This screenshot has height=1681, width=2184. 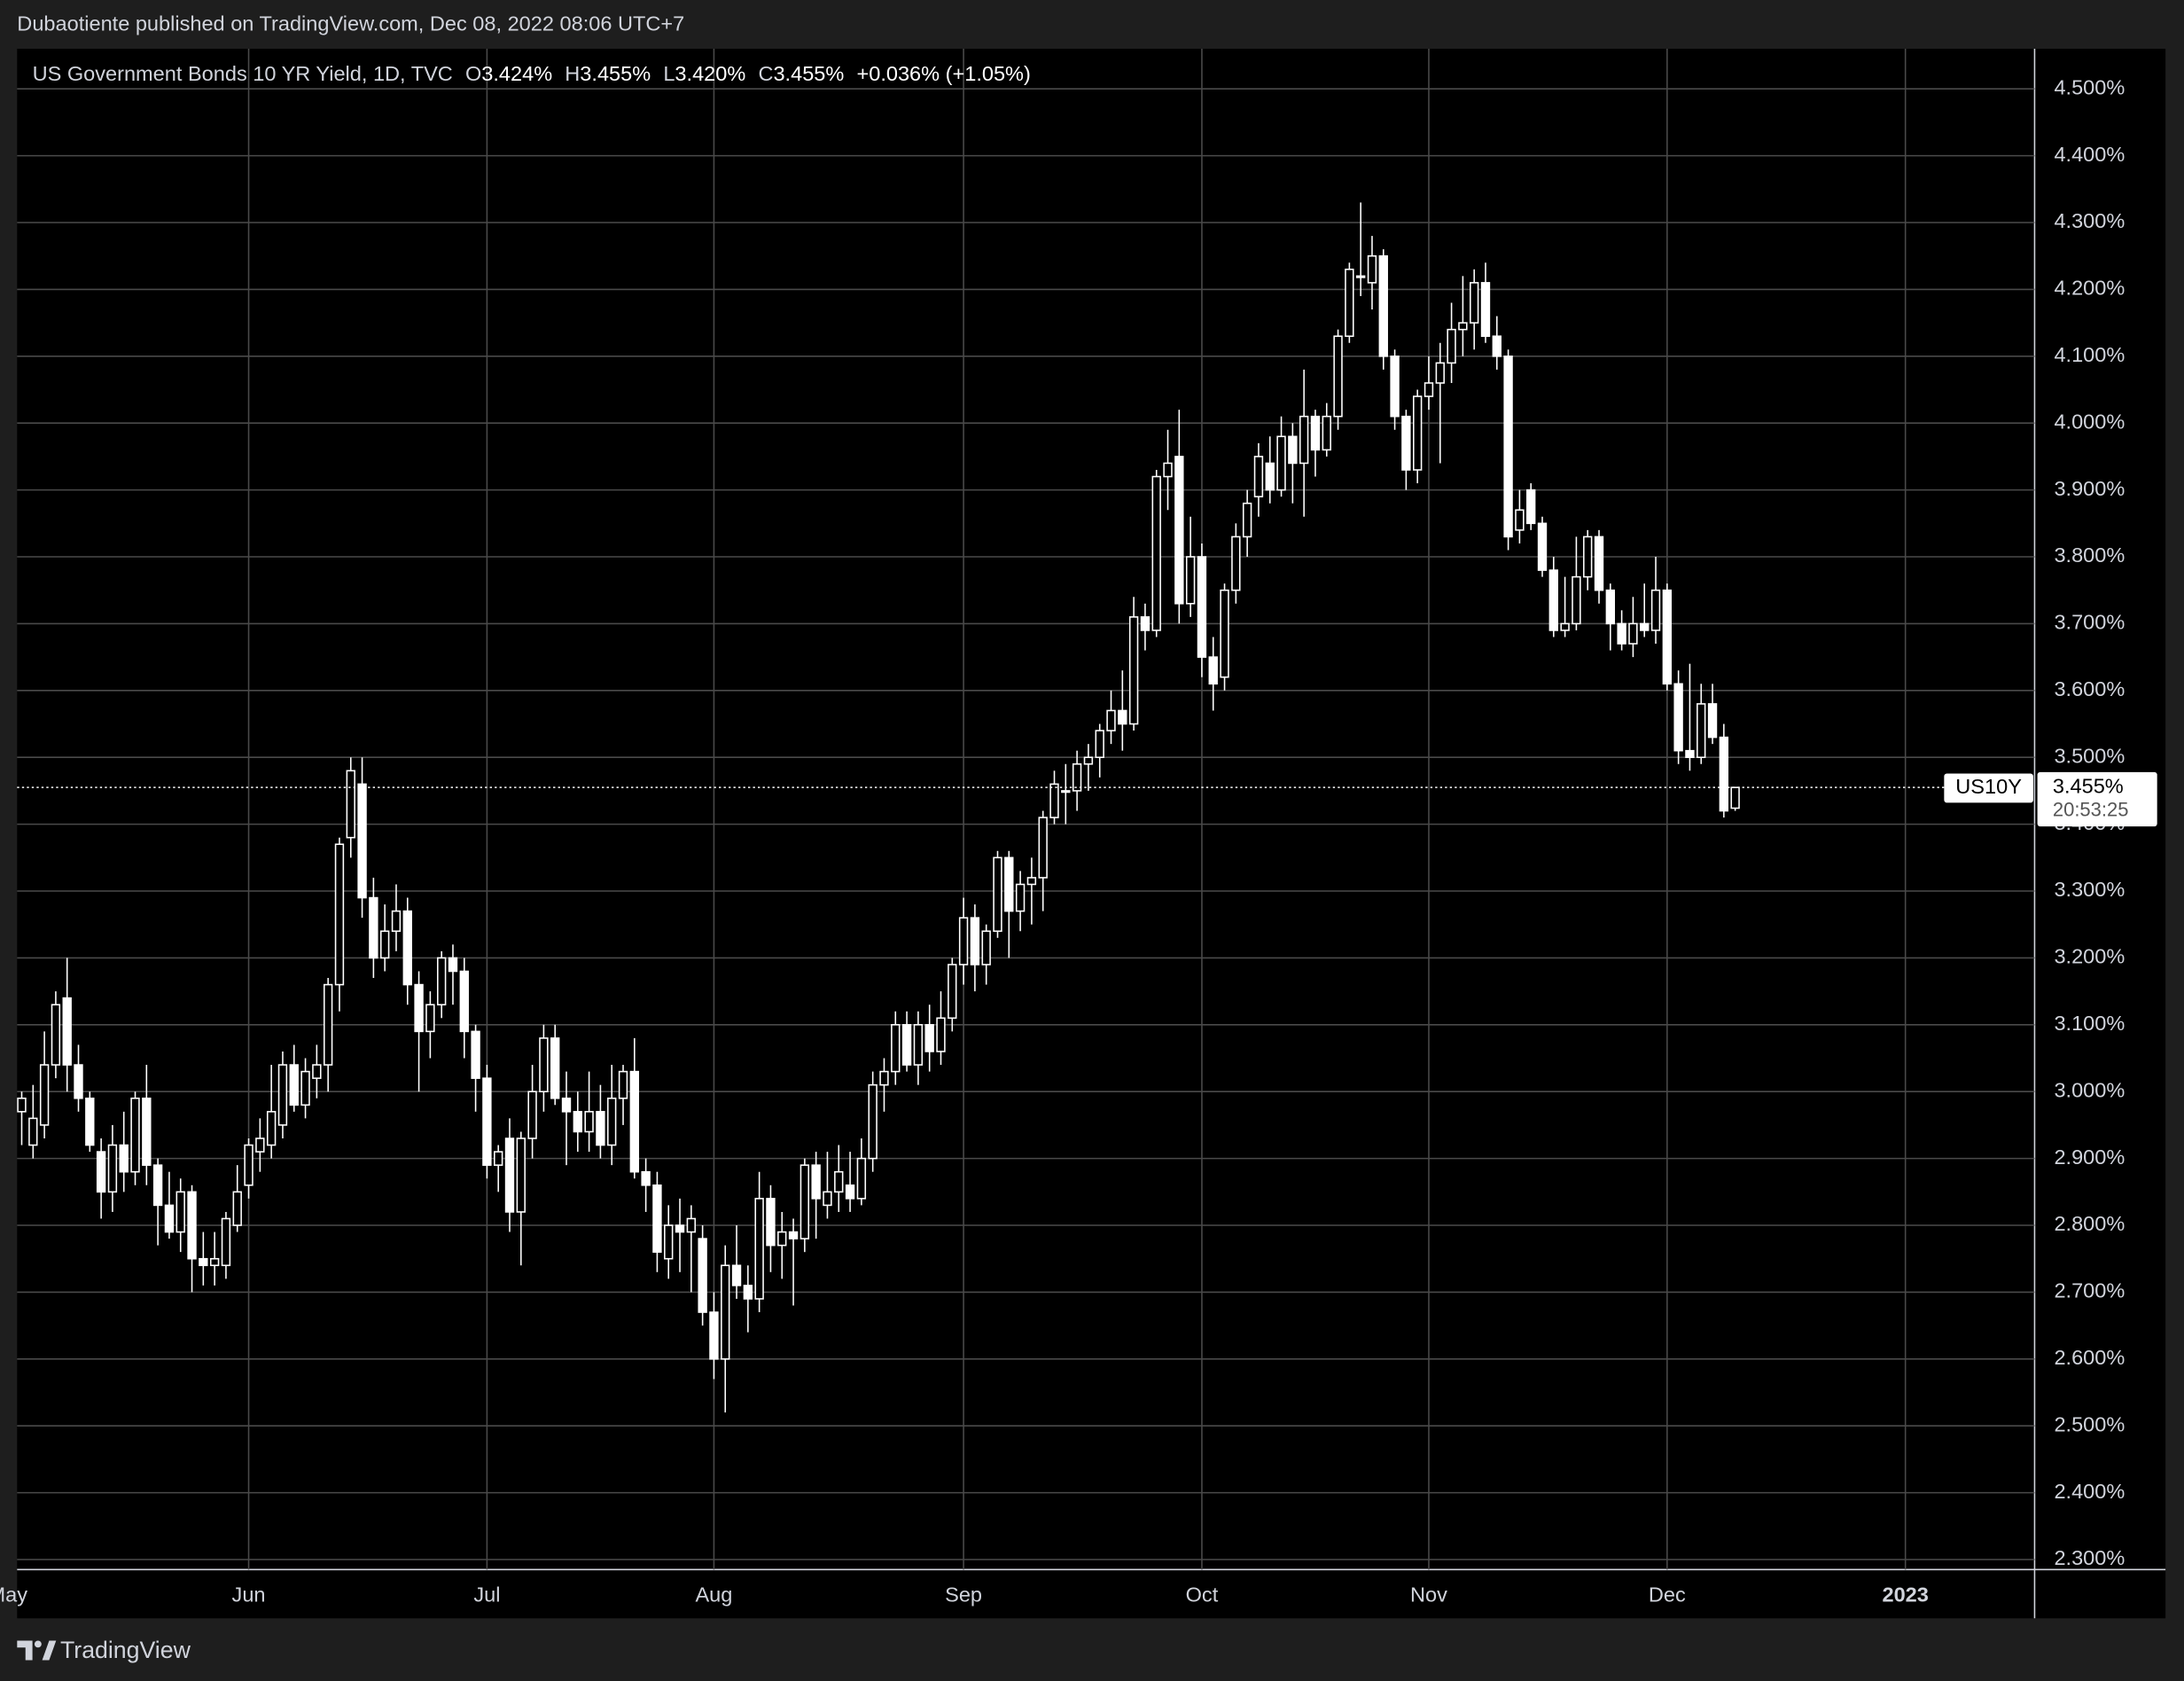 I want to click on countdown-label: 20:53:25, so click(x=2091, y=810).